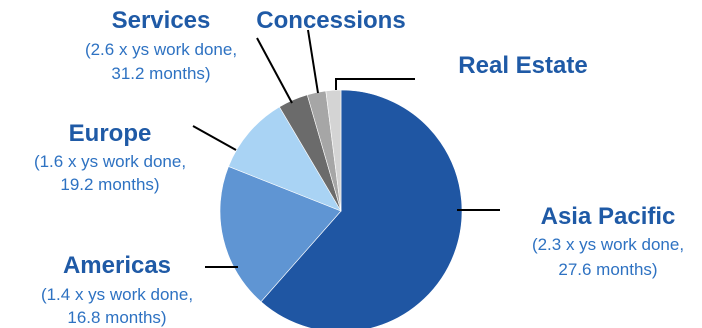 This screenshot has height=328, width=702. Describe the element at coordinates (313, 61) in the screenshot. I see `leader-line-concessions` at that location.